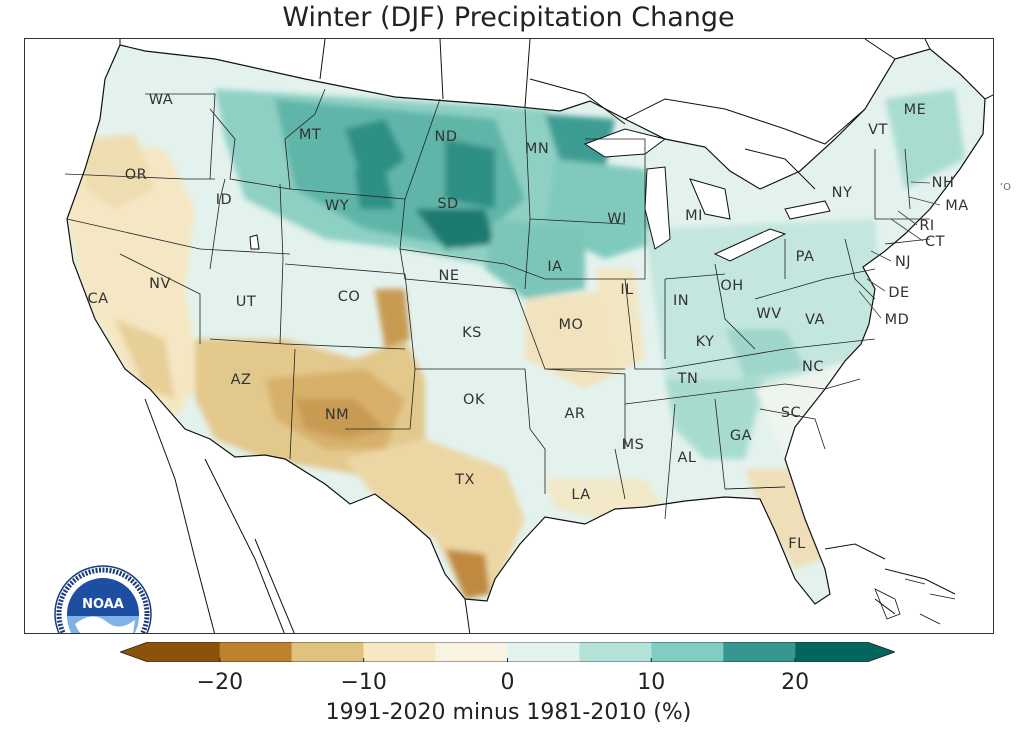 The height and width of the screenshot is (729, 1017). What do you see at coordinates (957, 206) in the screenshot?
I see `state-label-ma: MA` at bounding box center [957, 206].